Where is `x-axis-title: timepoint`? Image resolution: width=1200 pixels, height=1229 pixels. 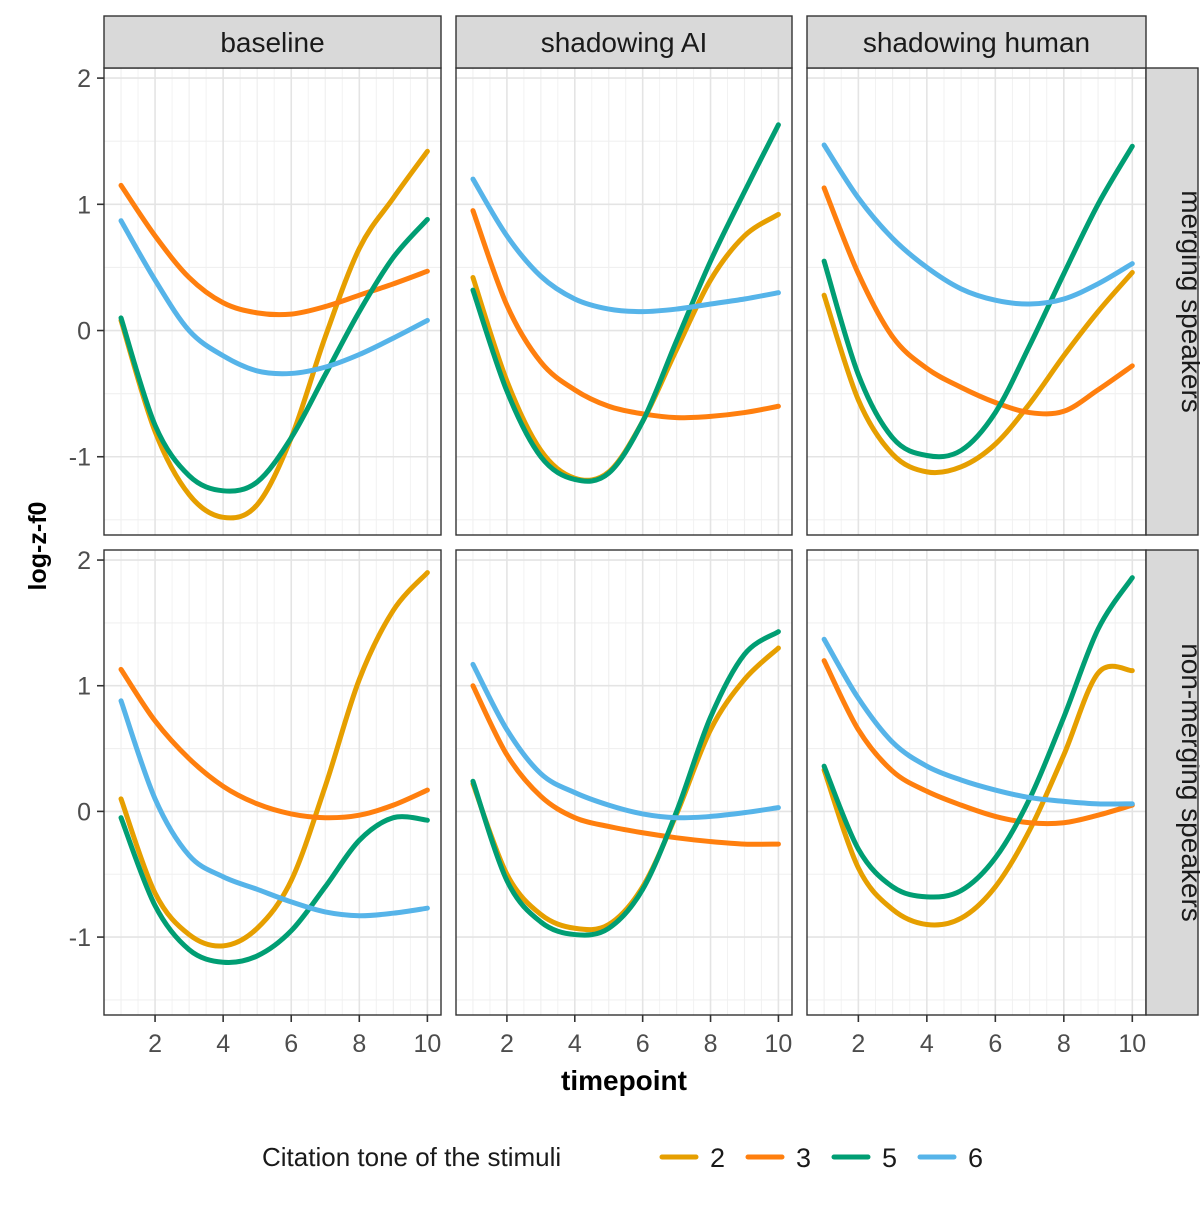
x-axis-title: timepoint is located at coordinates (624, 1080).